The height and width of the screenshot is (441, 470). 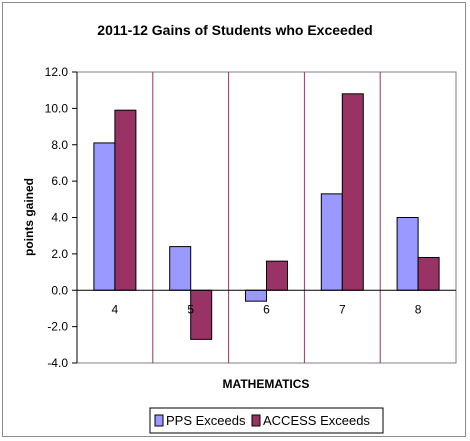 What do you see at coordinates (57, 327) in the screenshot?
I see `y-tick-label: -2.0` at bounding box center [57, 327].